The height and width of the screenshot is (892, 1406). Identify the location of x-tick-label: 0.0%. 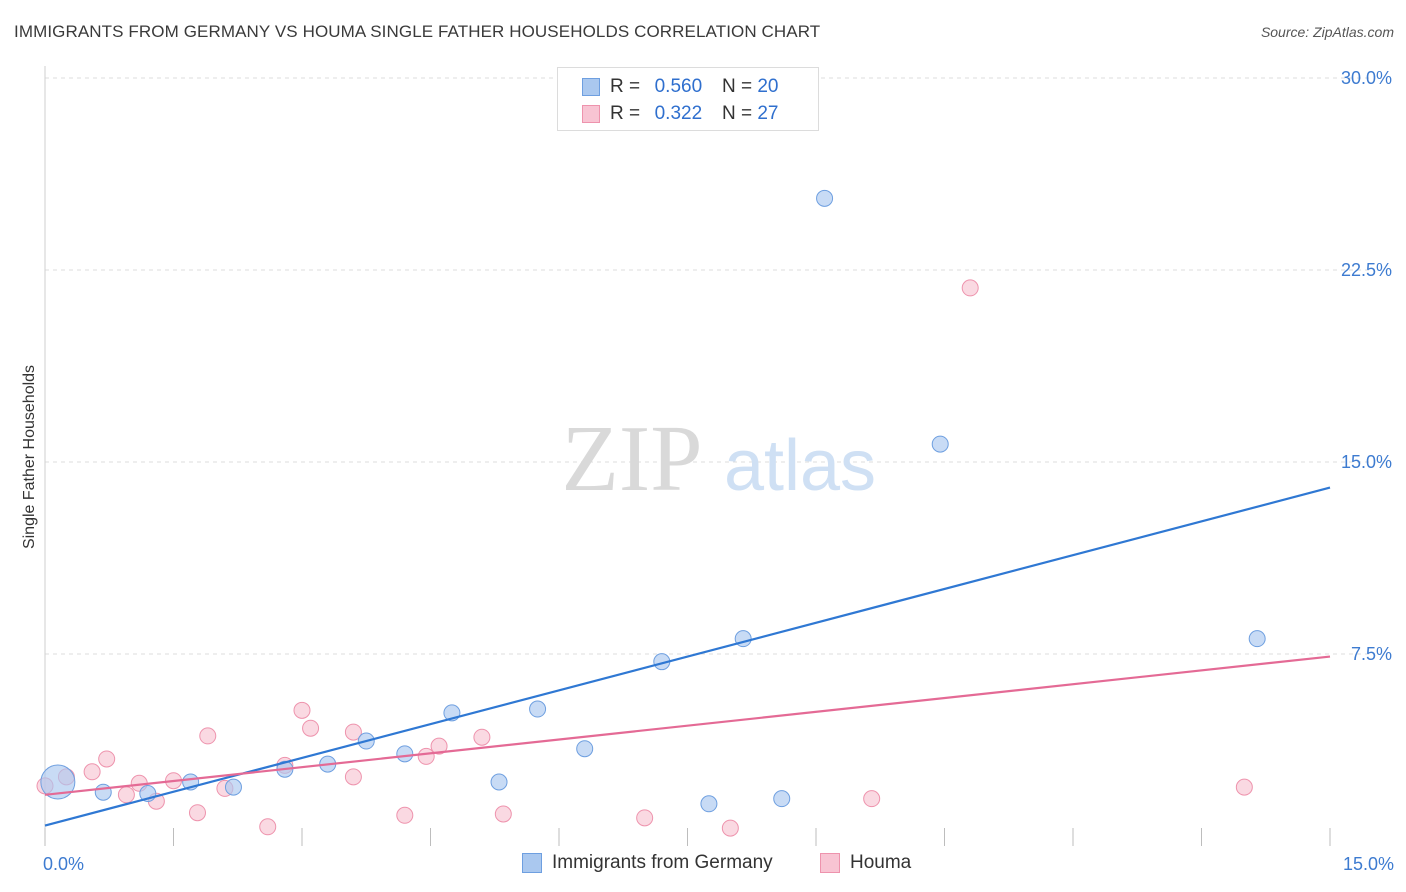
(63, 864).